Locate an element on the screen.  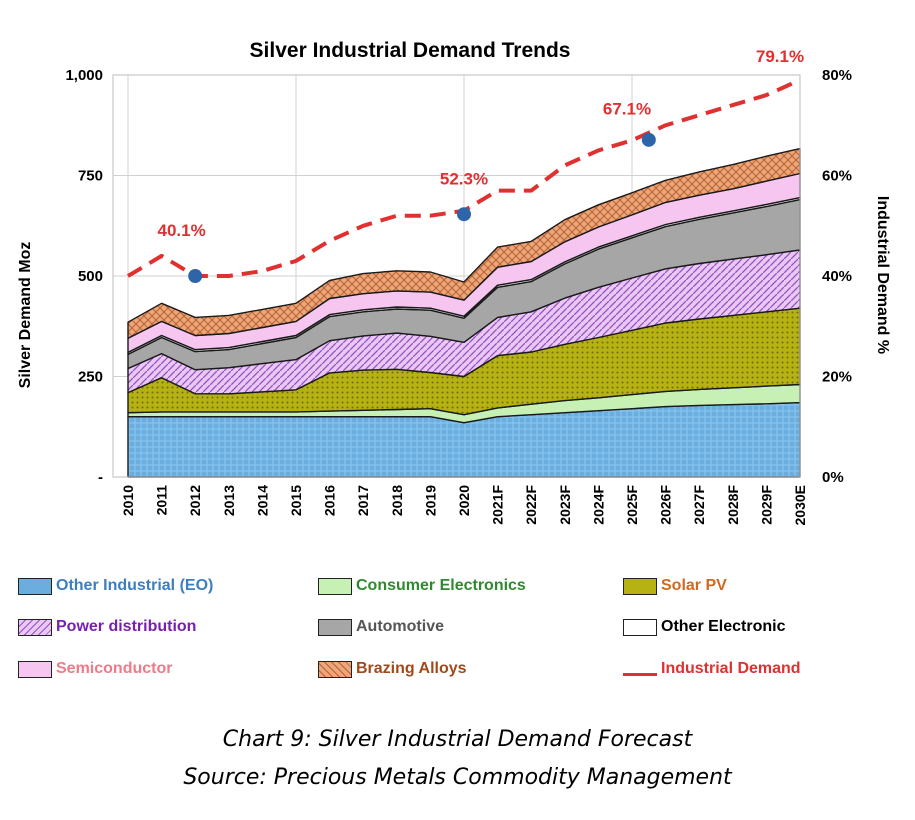
x-tick-label: 2017 is located at coordinates (363, 500).